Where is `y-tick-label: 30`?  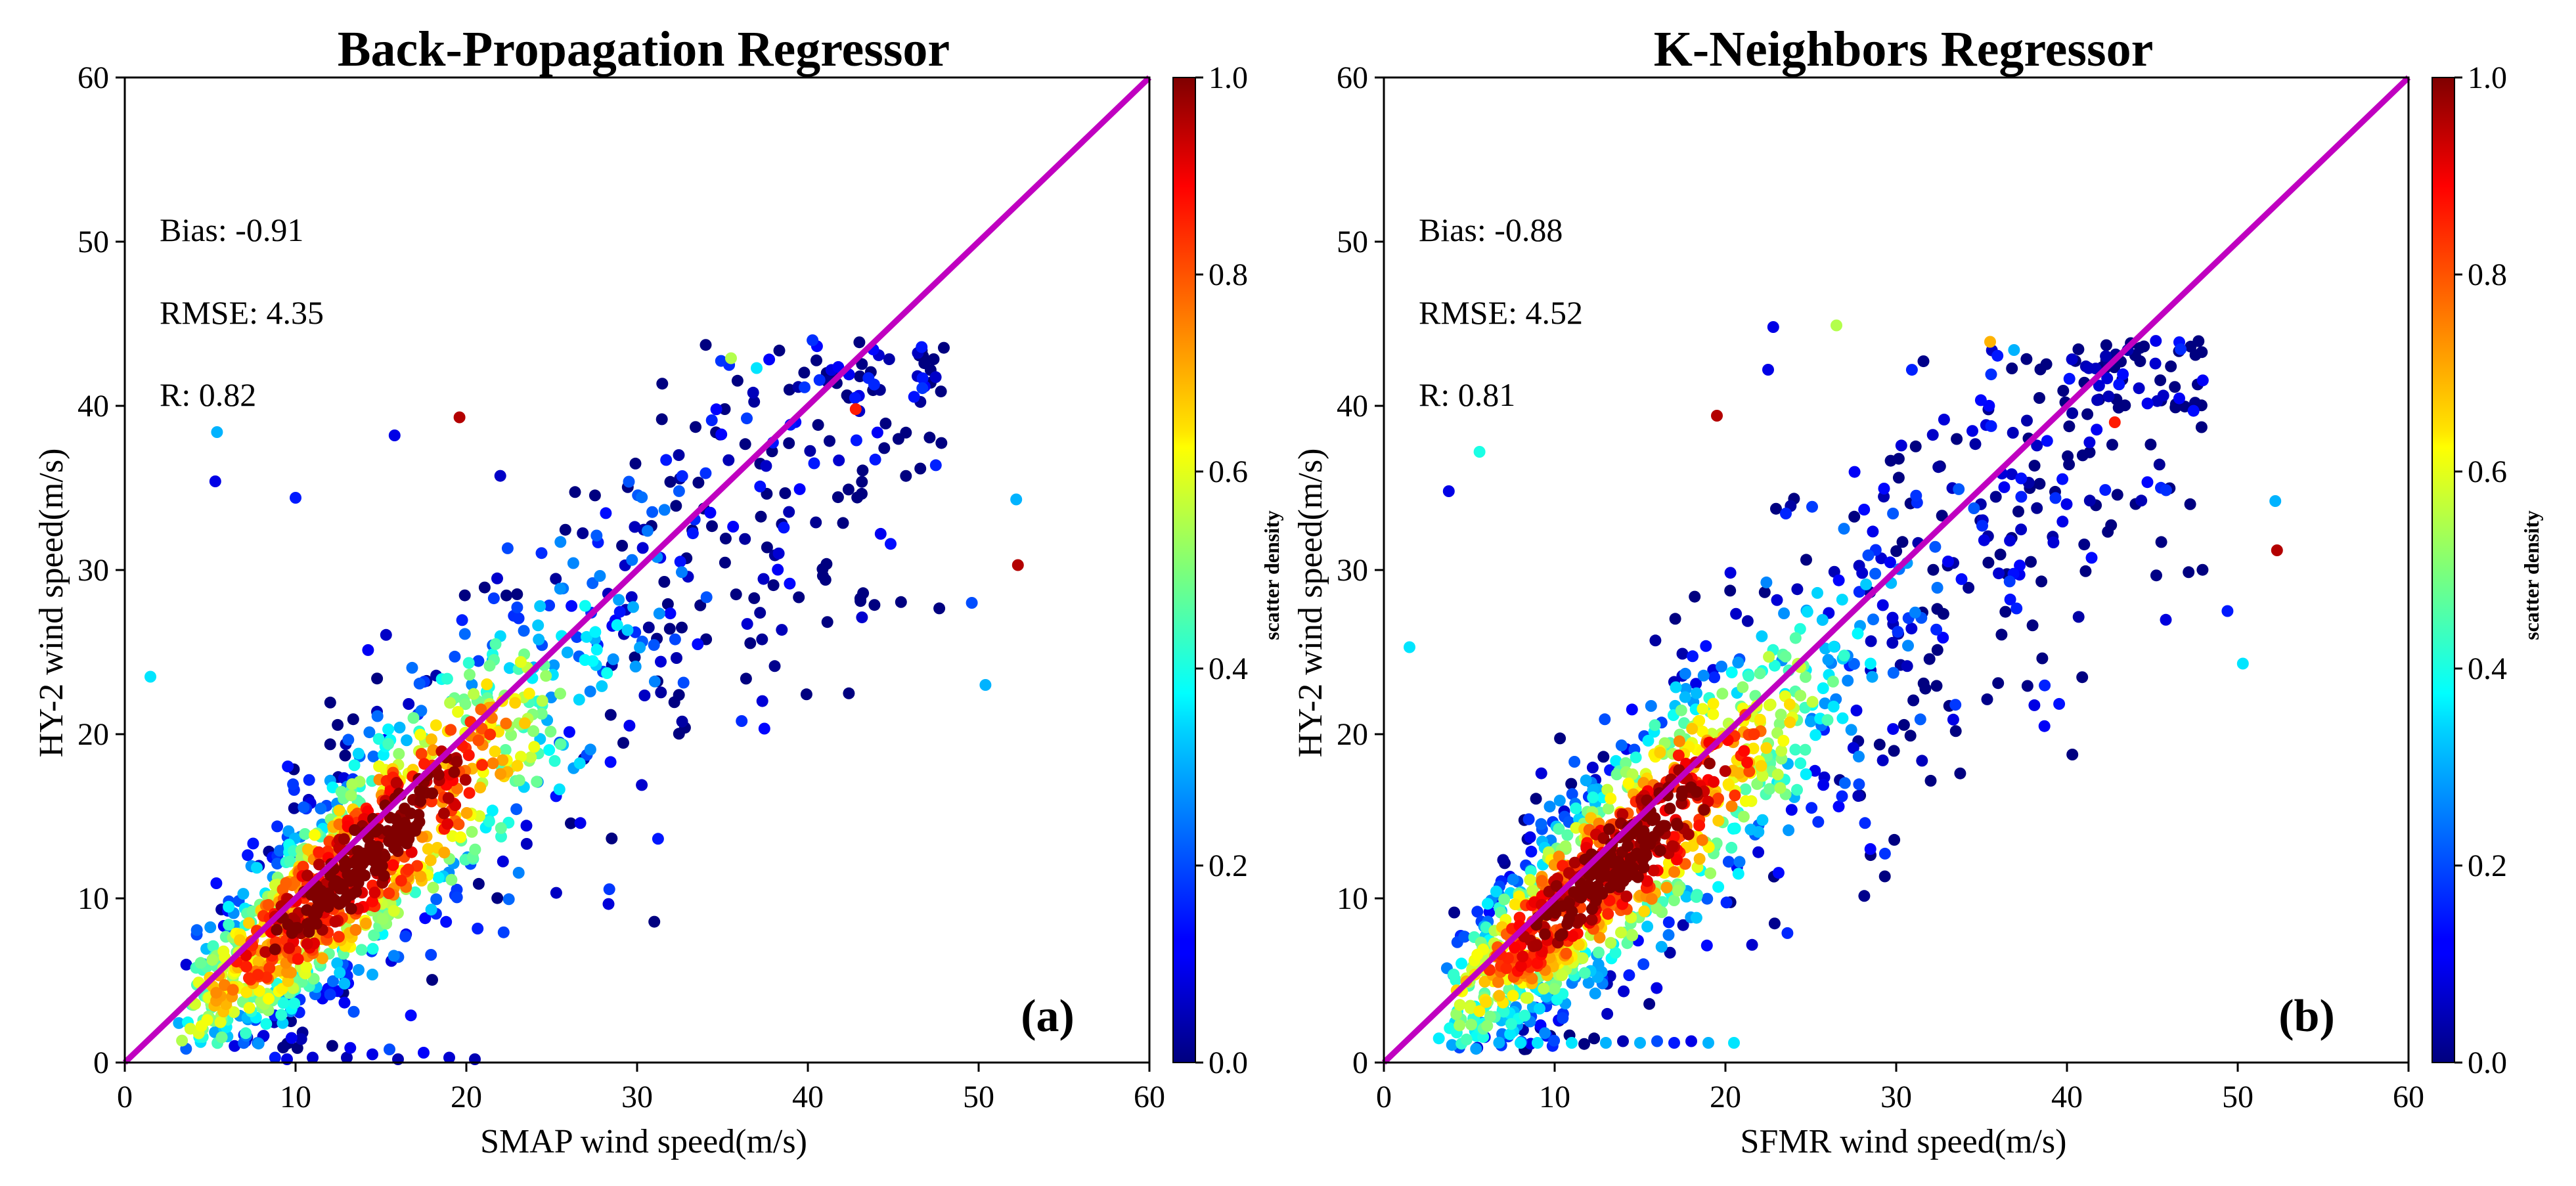 y-tick-label: 30 is located at coordinates (93, 570).